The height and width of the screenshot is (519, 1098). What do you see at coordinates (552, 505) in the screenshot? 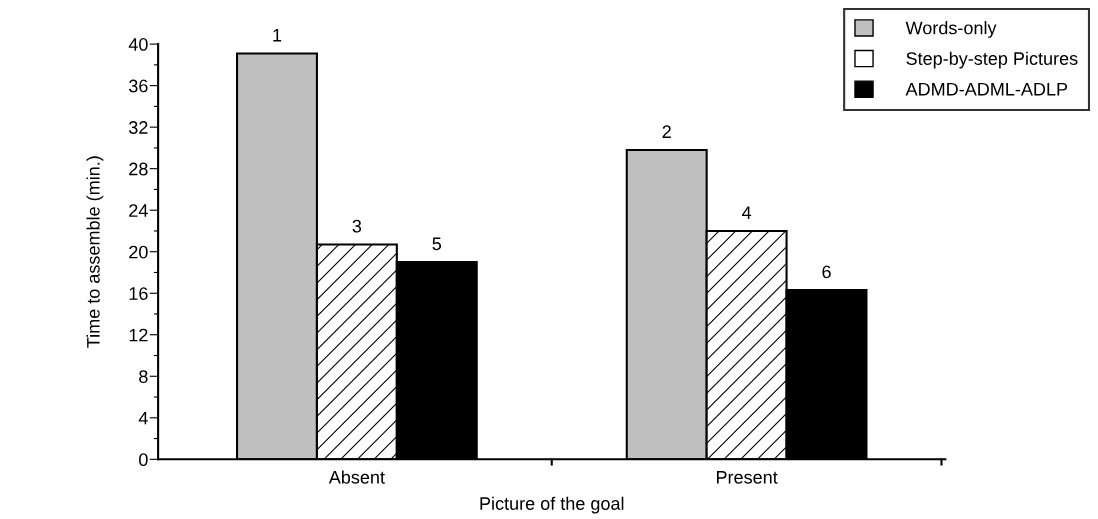
I see `x-axis-title: Picture of the goal` at bounding box center [552, 505].